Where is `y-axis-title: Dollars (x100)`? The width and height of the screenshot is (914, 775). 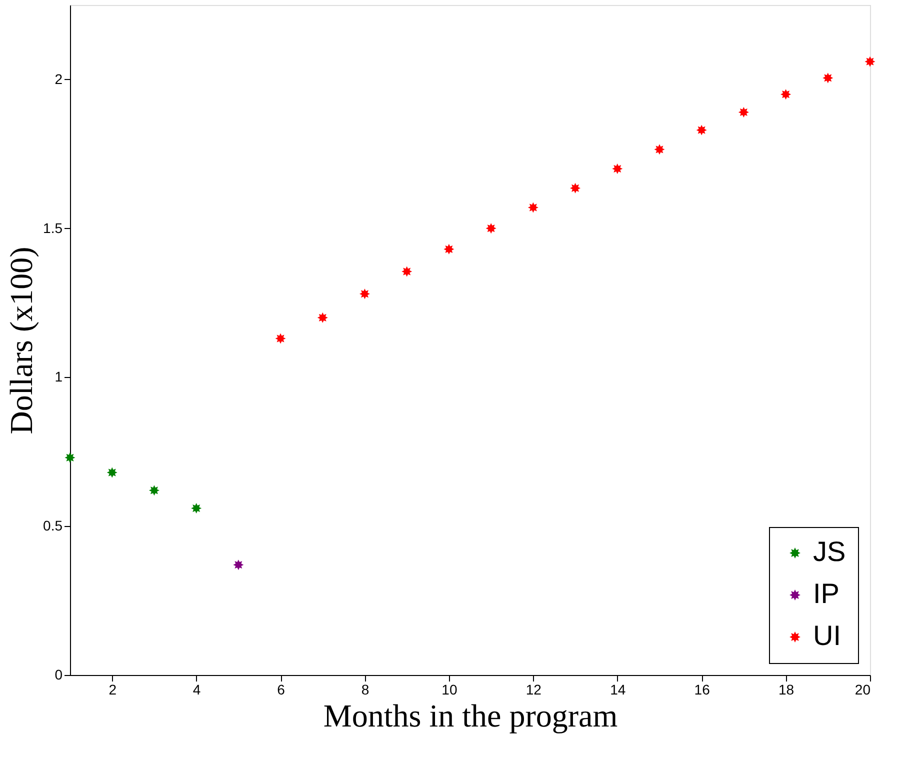 y-axis-title: Dollars (x100) is located at coordinates (21, 340).